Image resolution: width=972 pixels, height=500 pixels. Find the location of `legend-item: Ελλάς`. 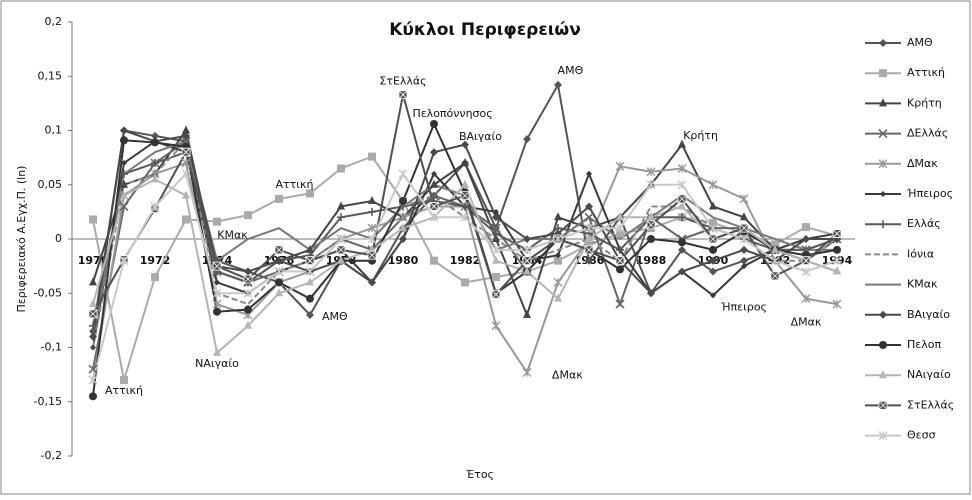

legend-item: Ελλάς is located at coordinates (903, 223).